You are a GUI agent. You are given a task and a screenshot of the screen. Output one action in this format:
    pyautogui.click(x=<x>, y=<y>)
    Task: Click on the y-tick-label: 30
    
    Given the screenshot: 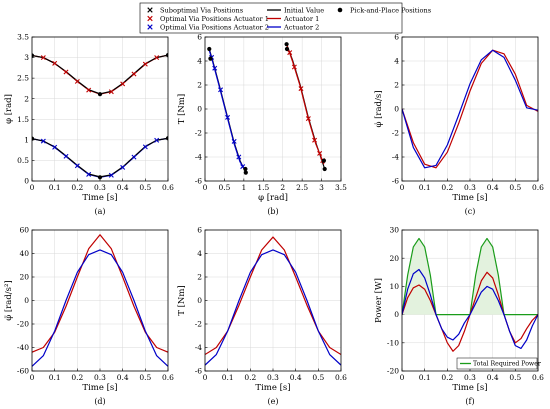 What is the action you would take?
    pyautogui.click(x=394, y=230)
    